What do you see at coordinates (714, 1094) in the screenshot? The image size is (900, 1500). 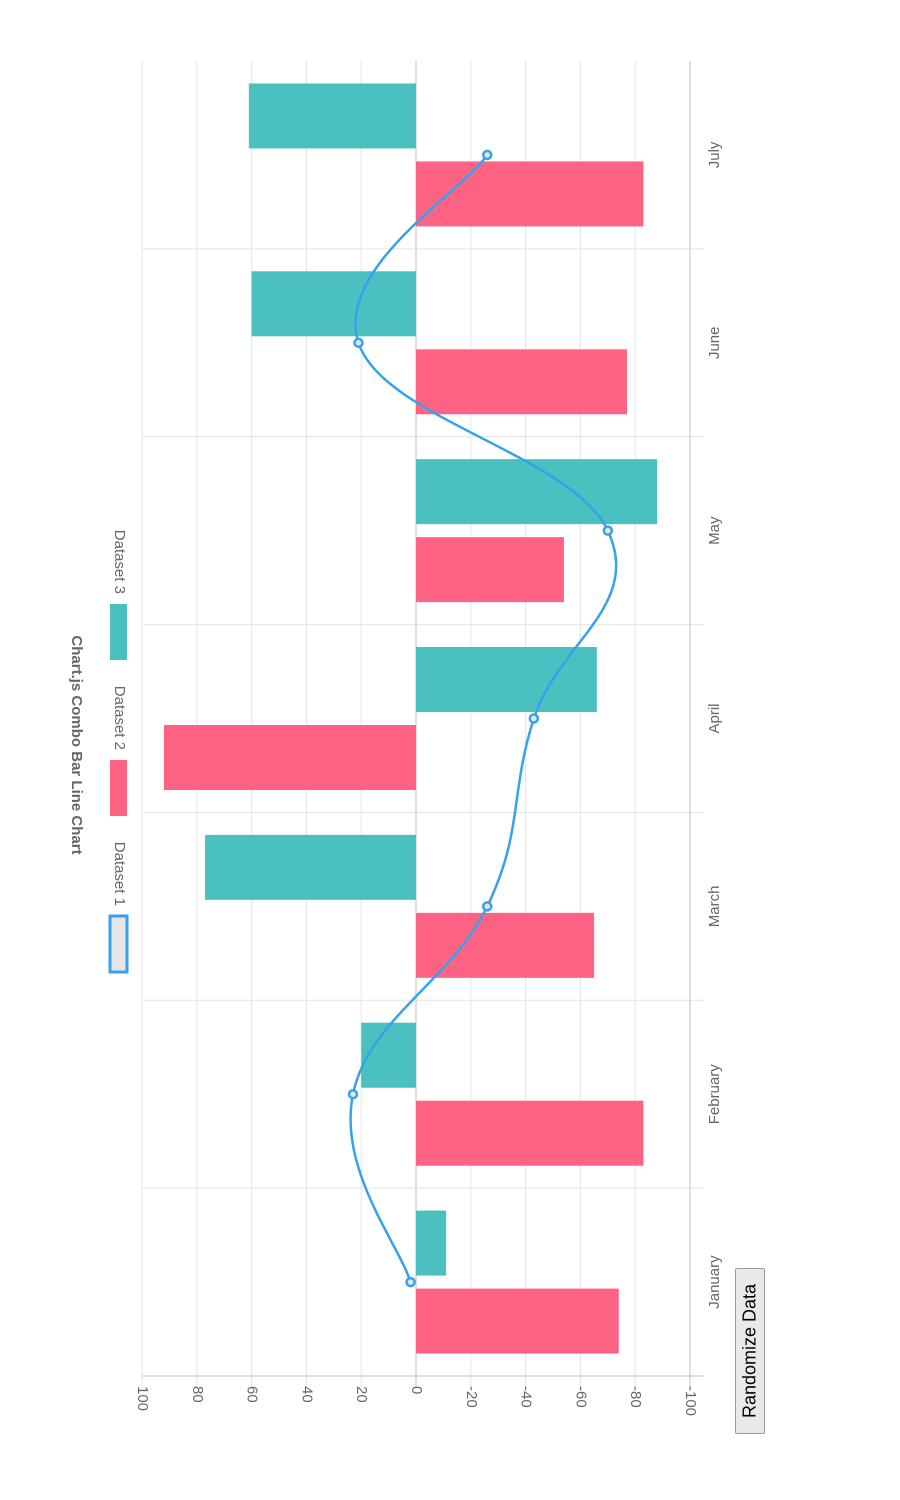 I see `category-label-february: February` at bounding box center [714, 1094].